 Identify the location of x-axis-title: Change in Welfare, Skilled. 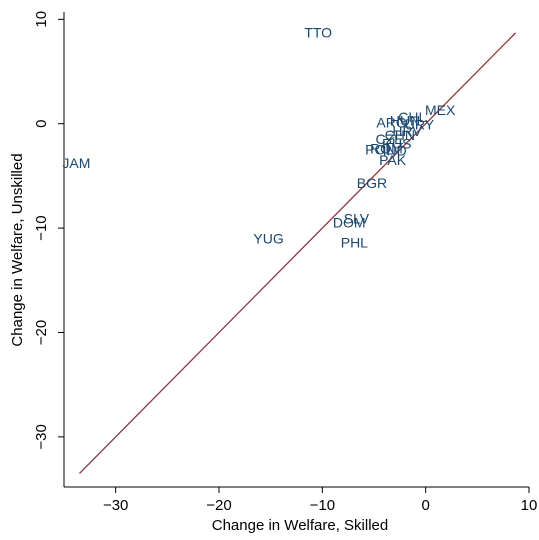
(300, 525).